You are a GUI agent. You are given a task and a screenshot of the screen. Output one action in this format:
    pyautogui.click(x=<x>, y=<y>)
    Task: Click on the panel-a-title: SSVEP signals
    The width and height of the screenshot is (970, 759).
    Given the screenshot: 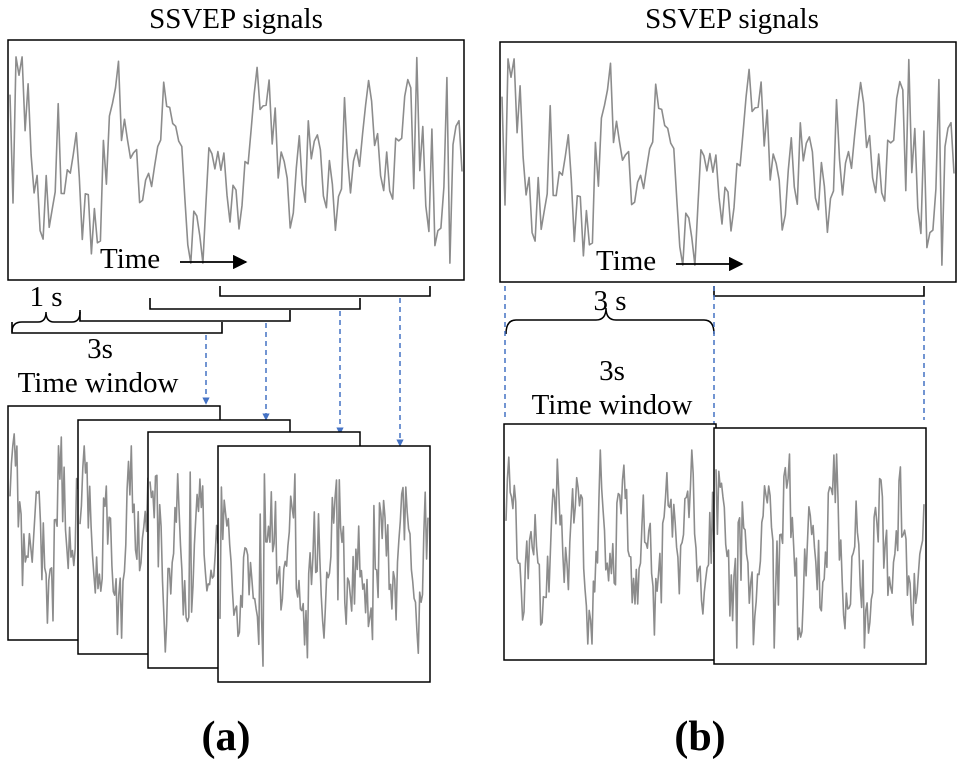 What is the action you would take?
    pyautogui.click(x=236, y=19)
    